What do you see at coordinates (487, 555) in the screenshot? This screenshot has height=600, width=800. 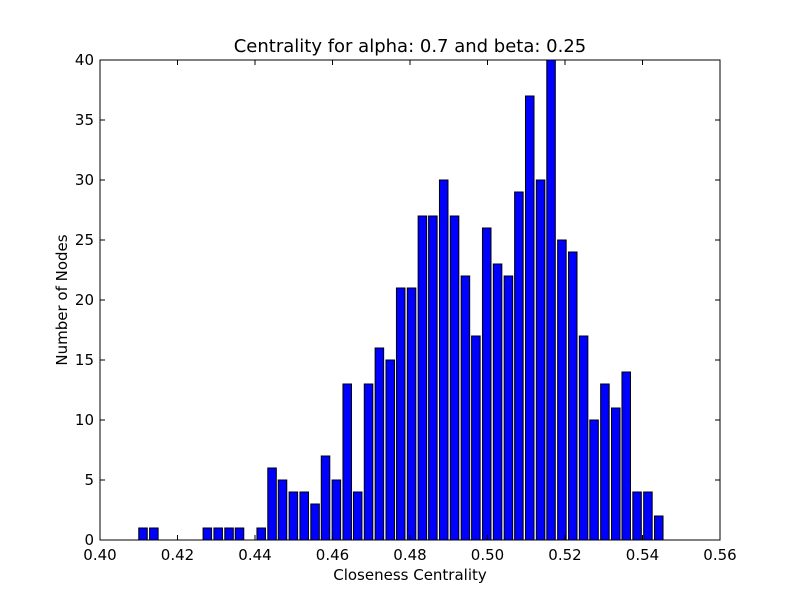 I see `x-tick-label: 0.50` at bounding box center [487, 555].